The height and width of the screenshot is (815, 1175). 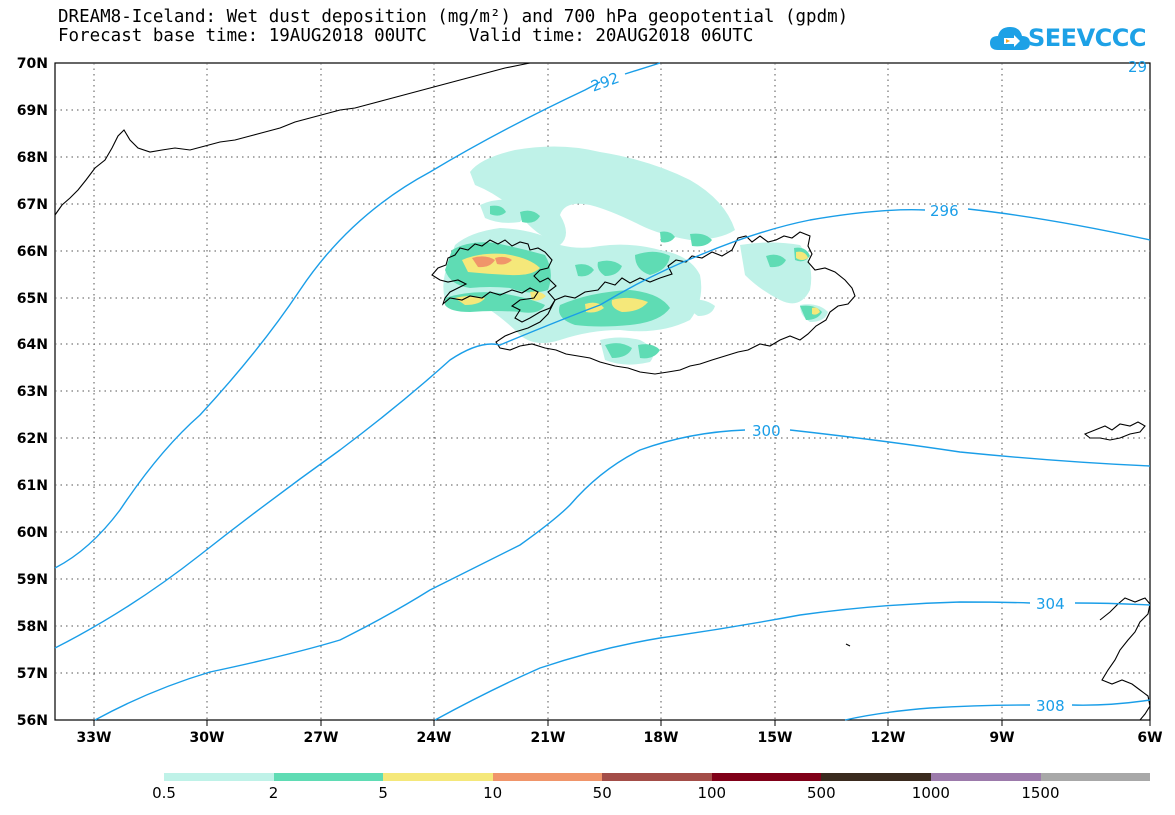 I want to click on contour-label: 308, so click(x=1050, y=706).